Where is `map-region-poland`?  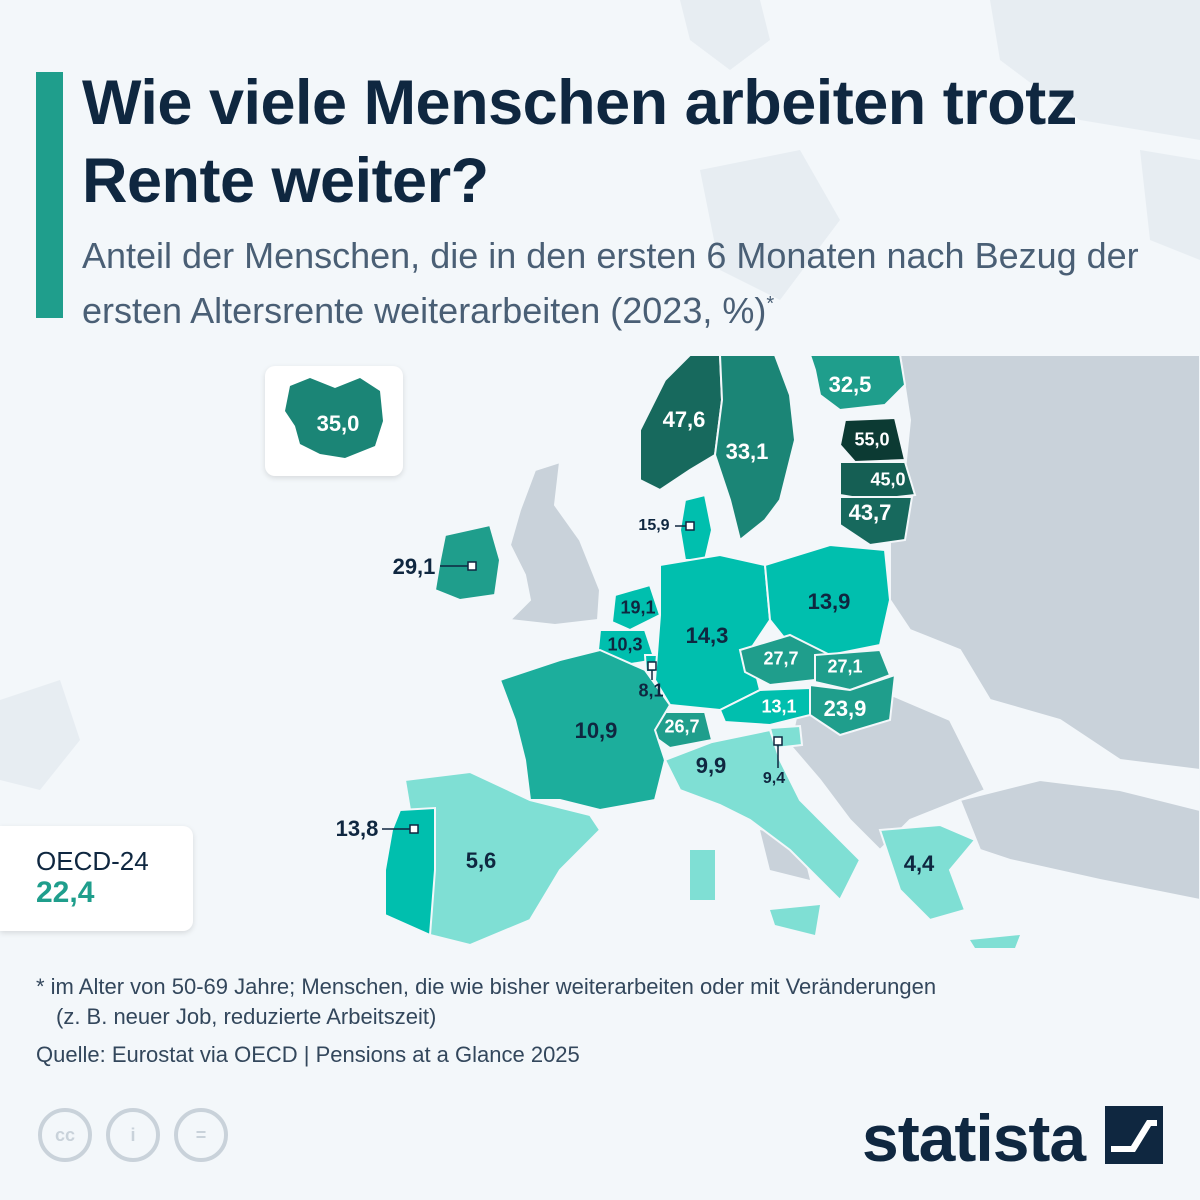 map-region-poland is located at coordinates (827, 600).